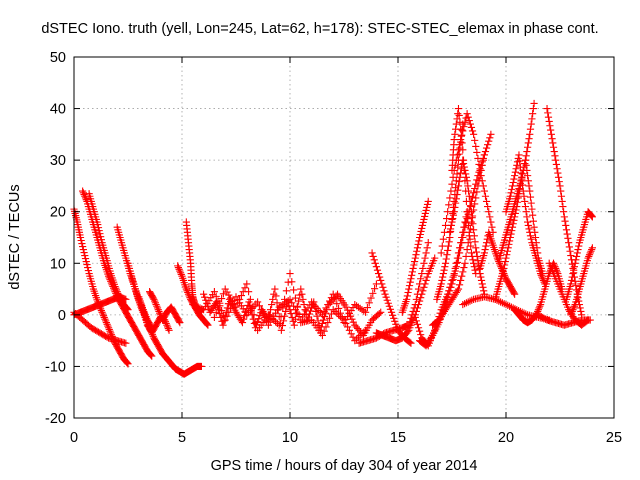  What do you see at coordinates (58, 58) in the screenshot?
I see `y-tick-label: 50` at bounding box center [58, 58].